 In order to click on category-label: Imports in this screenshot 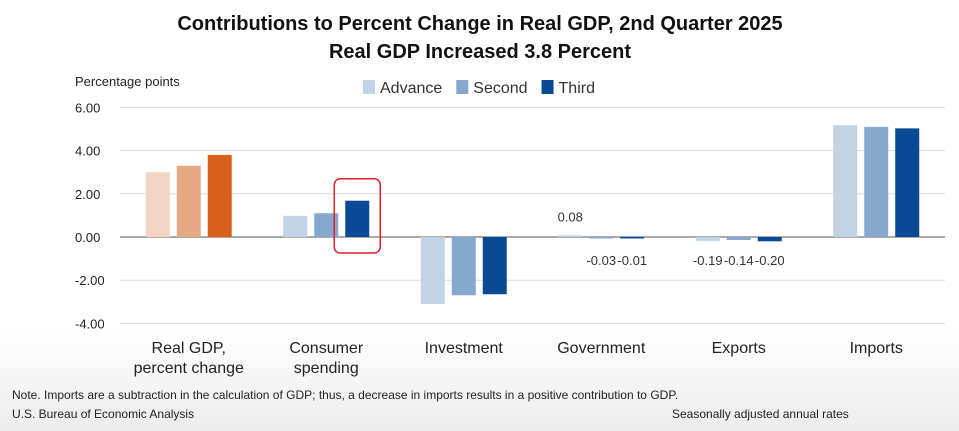, I will do `click(876, 348)`.